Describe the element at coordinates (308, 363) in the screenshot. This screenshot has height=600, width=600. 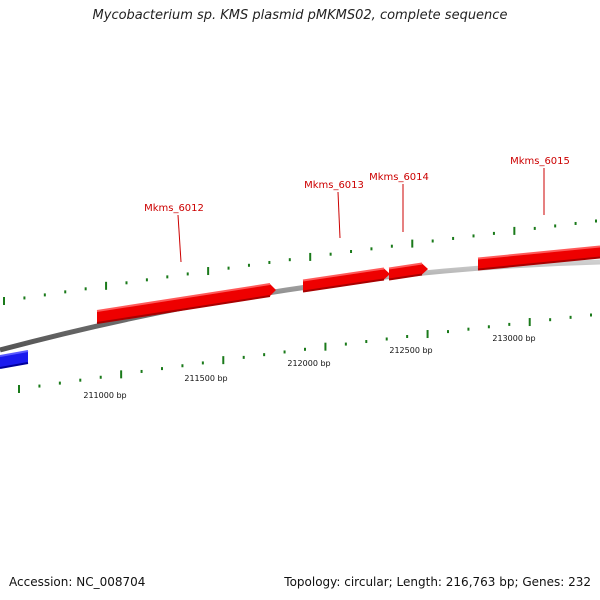
I see `position-label: 212000 bp` at that location.